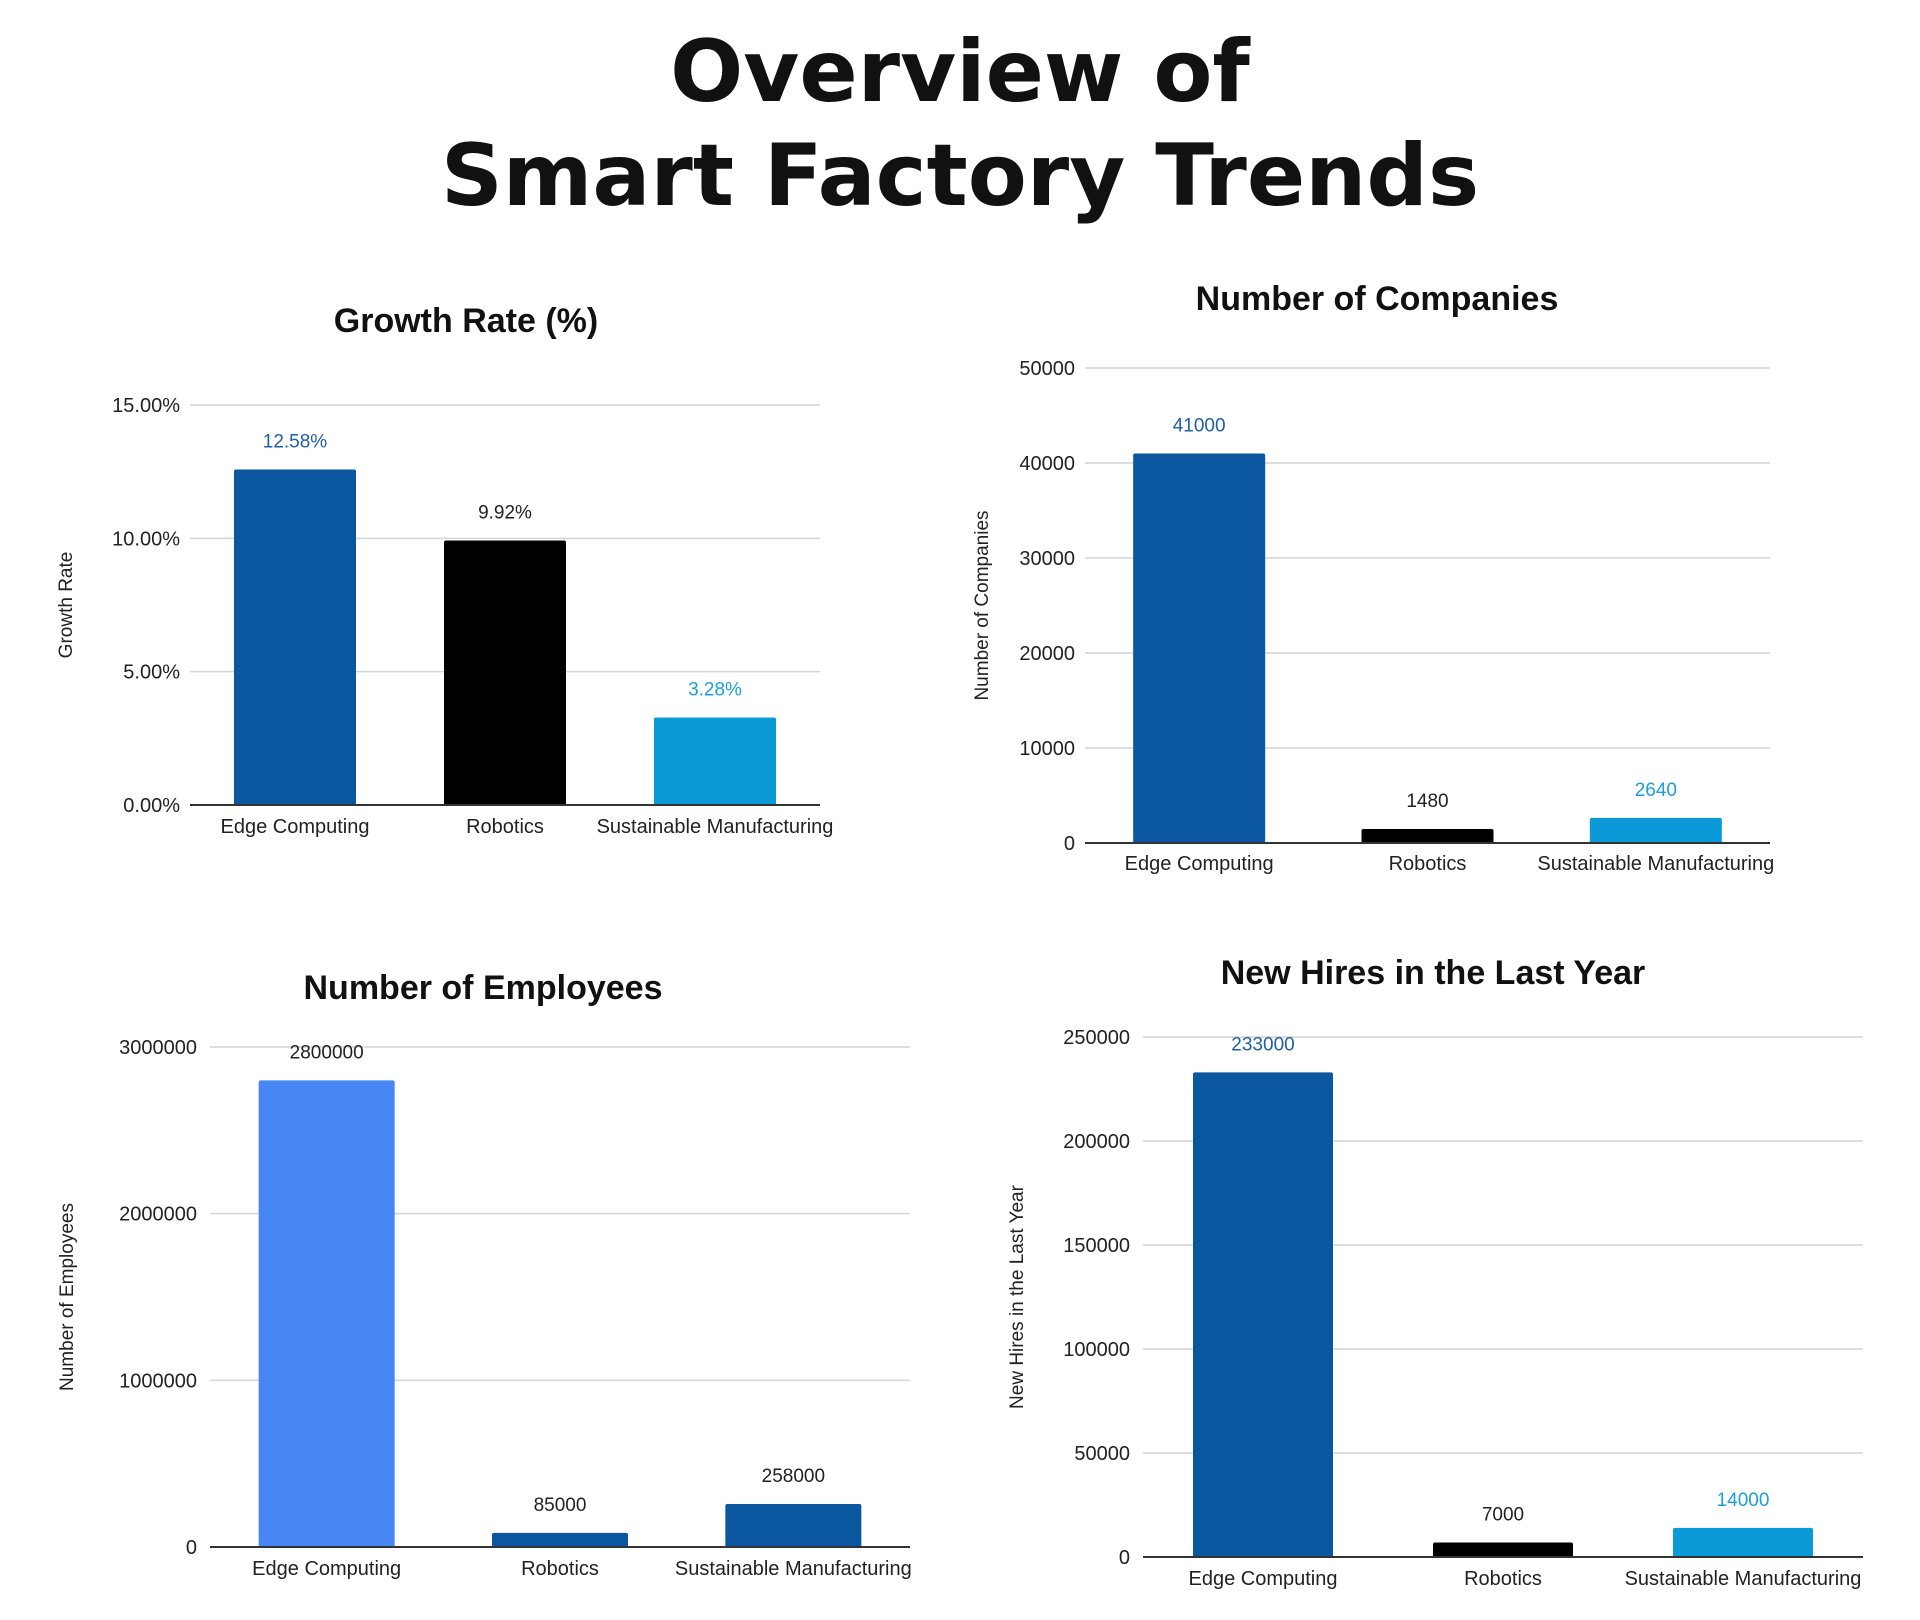 This screenshot has width=1920, height=1620. What do you see at coordinates (715, 690) in the screenshot?
I see `data-label-sustainable-manufacturing: 3.28%` at bounding box center [715, 690].